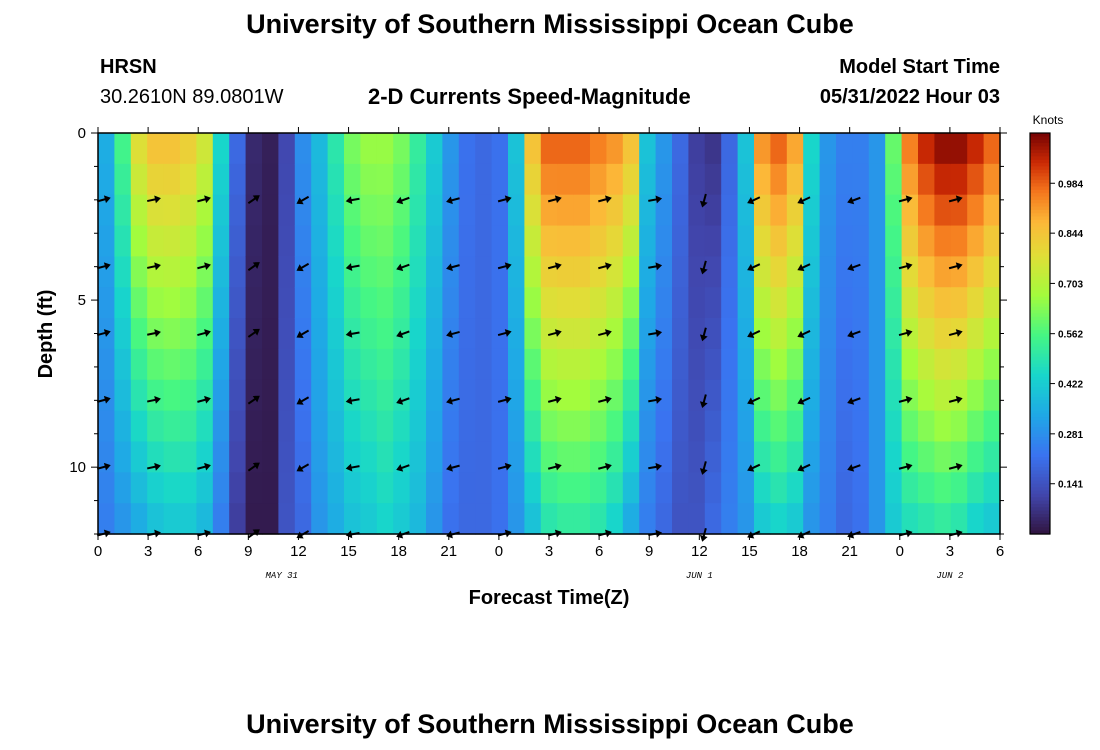 This screenshot has height=750, width=1100. What do you see at coordinates (649, 551) in the screenshot?
I see `x-tick-label: 9` at bounding box center [649, 551].